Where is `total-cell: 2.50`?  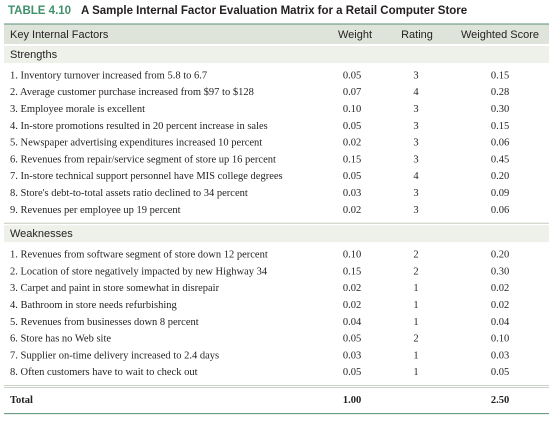 total-cell: 2.50 is located at coordinates (500, 400).